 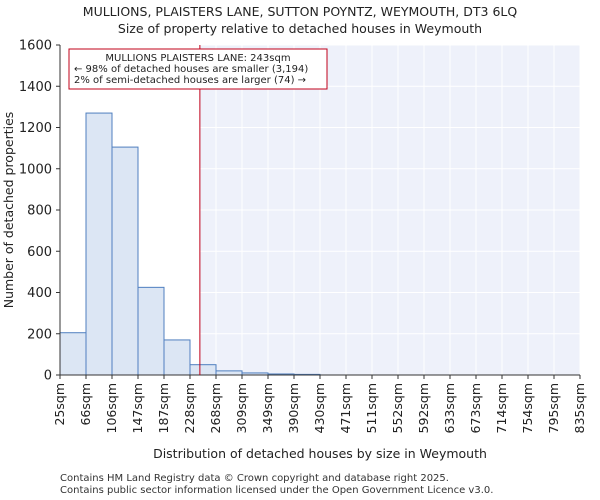 What do you see at coordinates (189, 408) in the screenshot?
I see `x-tick-label: 228sqm` at bounding box center [189, 408].